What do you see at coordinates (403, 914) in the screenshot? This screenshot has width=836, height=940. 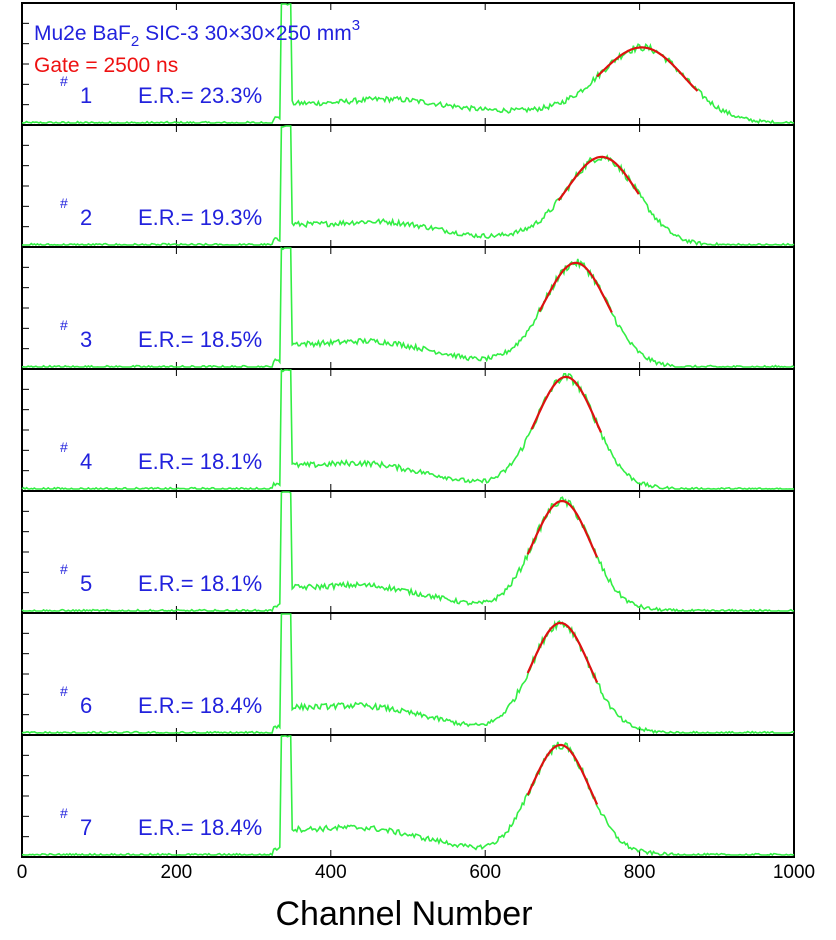 I see `x-axis-title: Channel Number` at bounding box center [403, 914].